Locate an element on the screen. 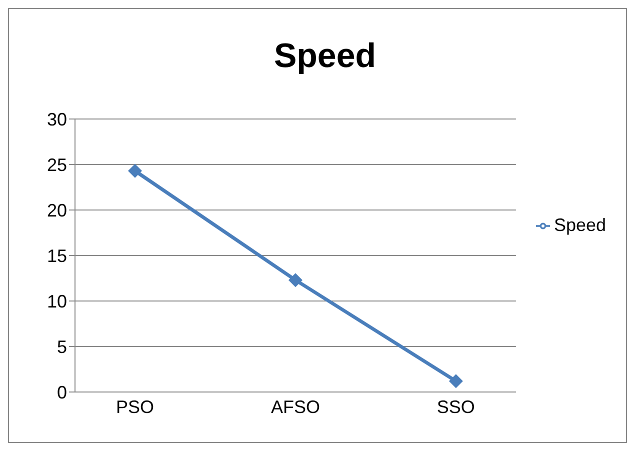 The height and width of the screenshot is (449, 633). y-tick-label: 5 is located at coordinates (61, 346).